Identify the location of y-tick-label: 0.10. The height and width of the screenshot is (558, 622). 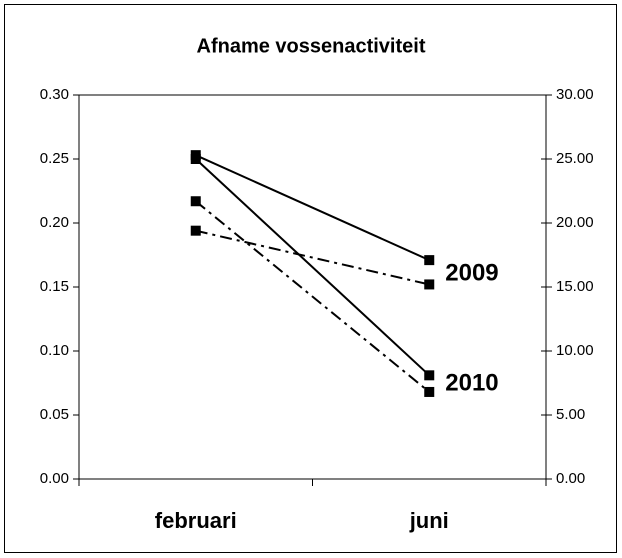
(54, 350).